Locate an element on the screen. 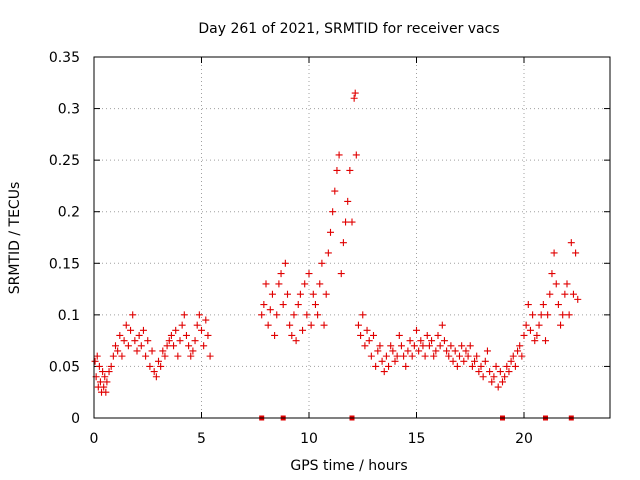  x-tick-label: 15 is located at coordinates (417, 439).